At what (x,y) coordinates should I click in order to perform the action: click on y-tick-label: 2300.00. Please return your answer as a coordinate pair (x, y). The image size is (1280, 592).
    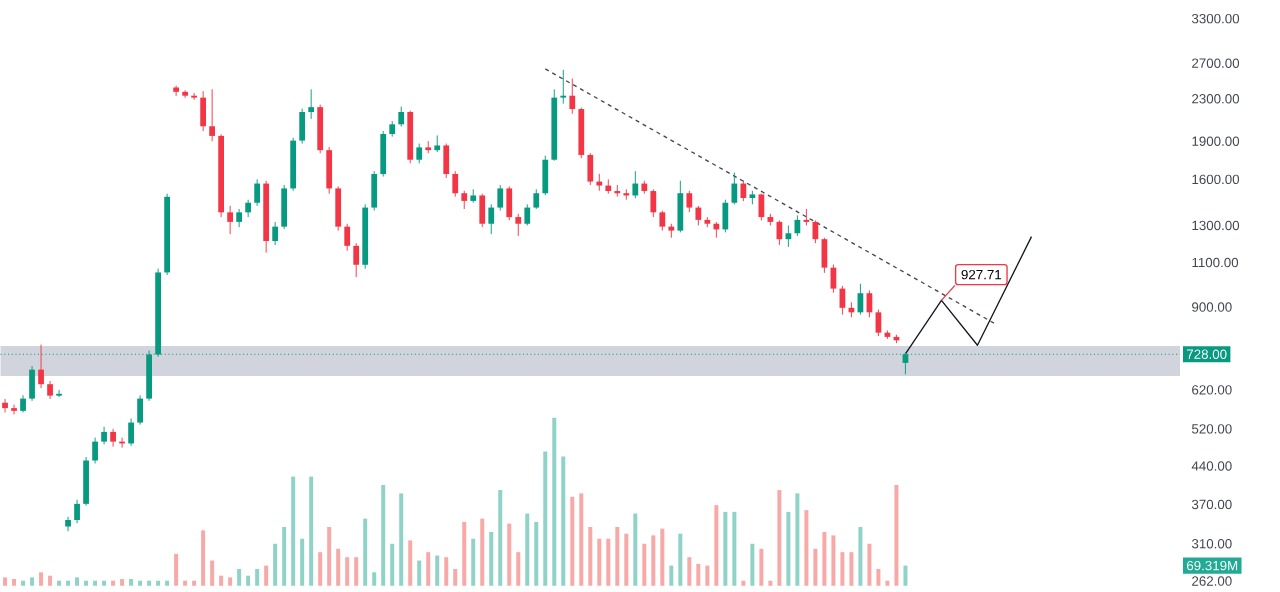
    Looking at the image, I should click on (1216, 99).